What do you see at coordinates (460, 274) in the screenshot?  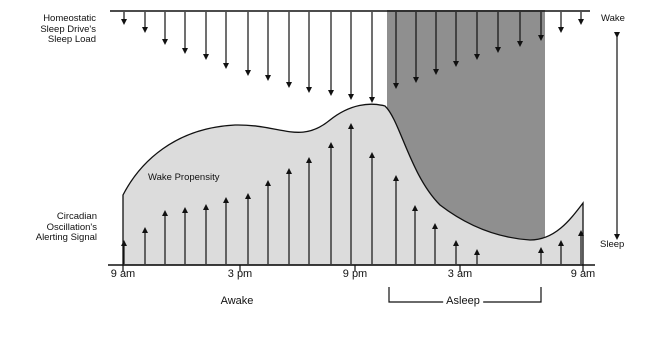 I see `time-tick-label: 3 am` at bounding box center [460, 274].